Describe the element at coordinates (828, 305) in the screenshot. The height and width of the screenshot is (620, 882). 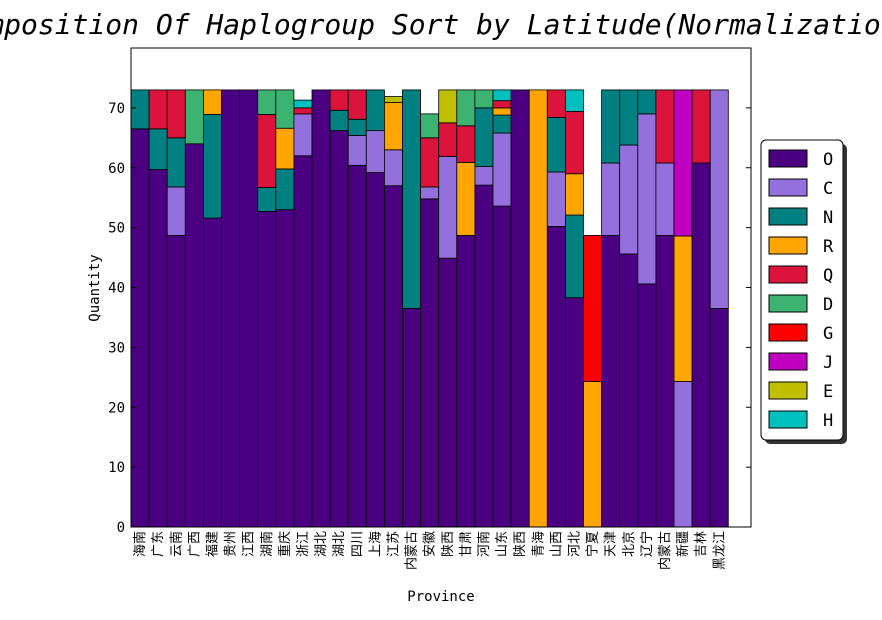
I see `legend-label-D: D` at that location.